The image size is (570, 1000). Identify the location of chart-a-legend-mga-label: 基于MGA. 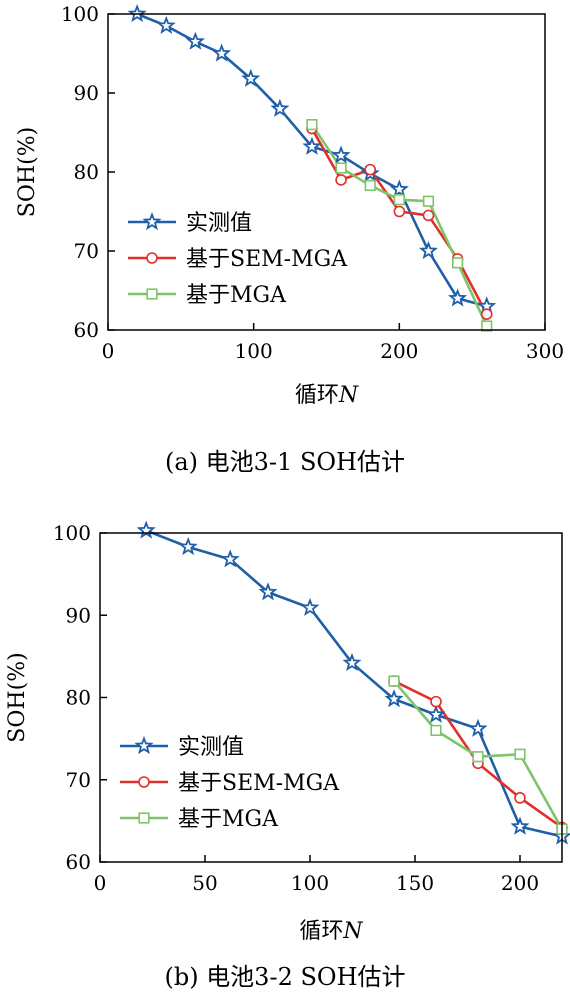
(236, 295).